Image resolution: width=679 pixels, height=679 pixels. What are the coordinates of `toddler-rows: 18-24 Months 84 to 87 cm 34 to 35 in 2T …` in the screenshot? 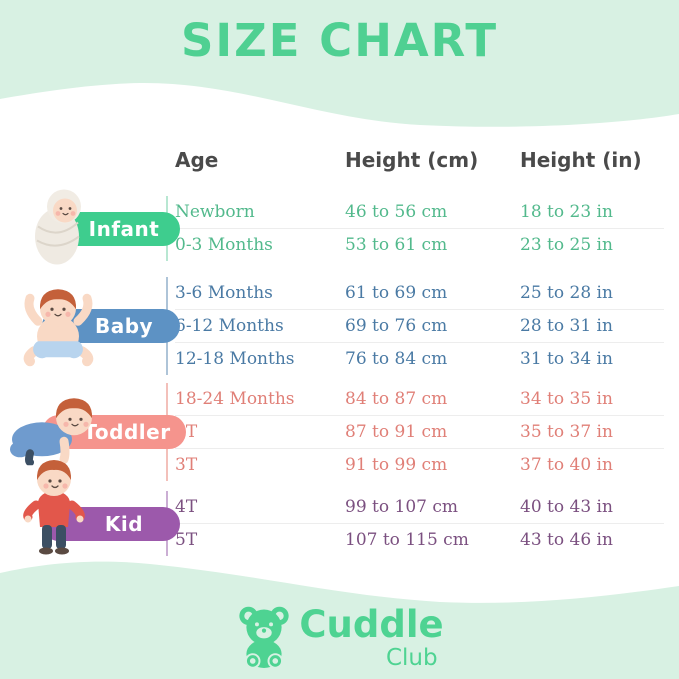 It's located at (415, 432).